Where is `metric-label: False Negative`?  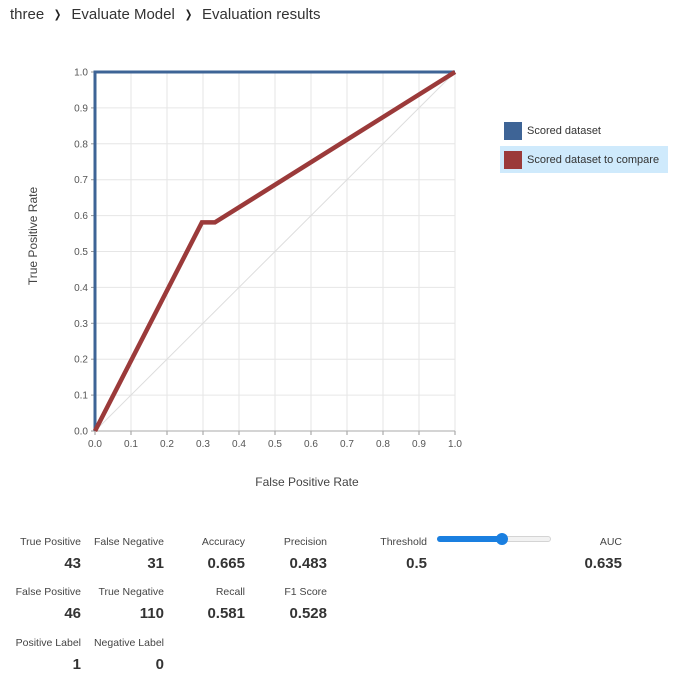
metric-label: False Negative is located at coordinates (128, 542).